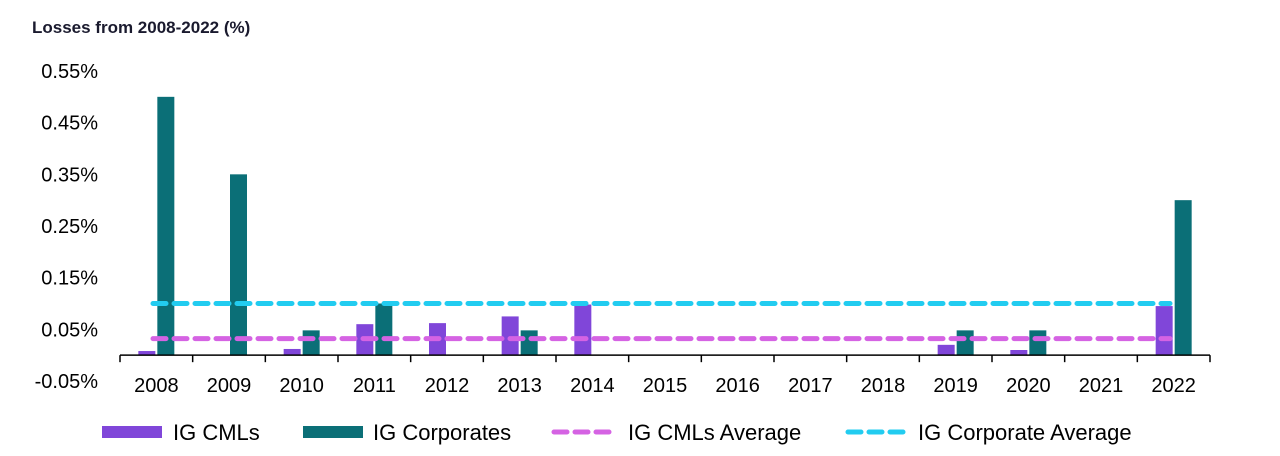 Image resolution: width=1280 pixels, height=456 pixels. What do you see at coordinates (1019, 353) in the screenshot?
I see `bar-ig-cmls-2020` at bounding box center [1019, 353].